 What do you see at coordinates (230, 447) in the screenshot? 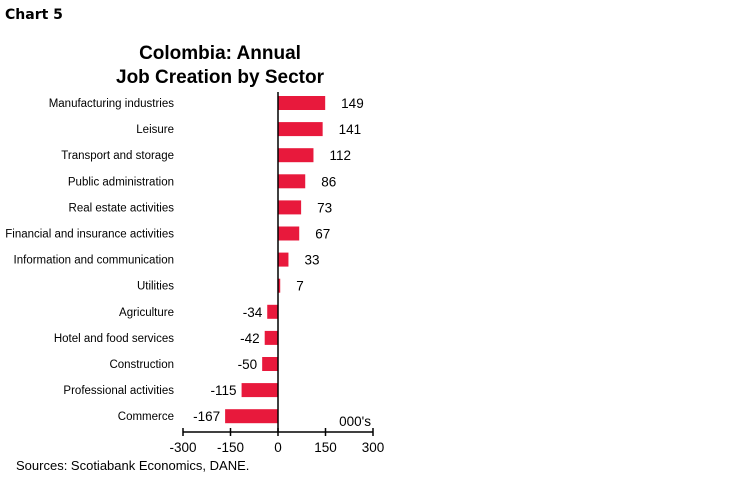
I see `x-tick-label: -150` at bounding box center [230, 447].